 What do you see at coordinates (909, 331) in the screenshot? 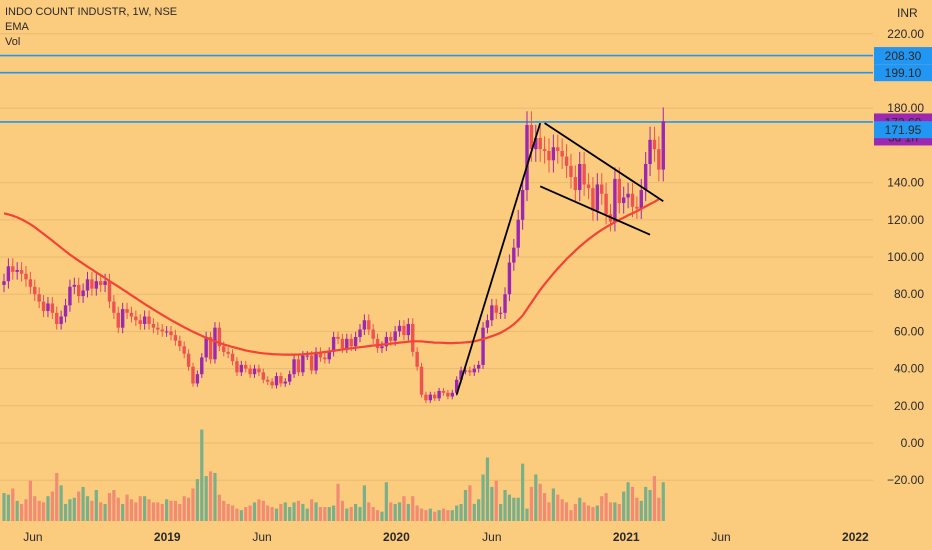
I see `price-tick: 60.00` at bounding box center [909, 331].